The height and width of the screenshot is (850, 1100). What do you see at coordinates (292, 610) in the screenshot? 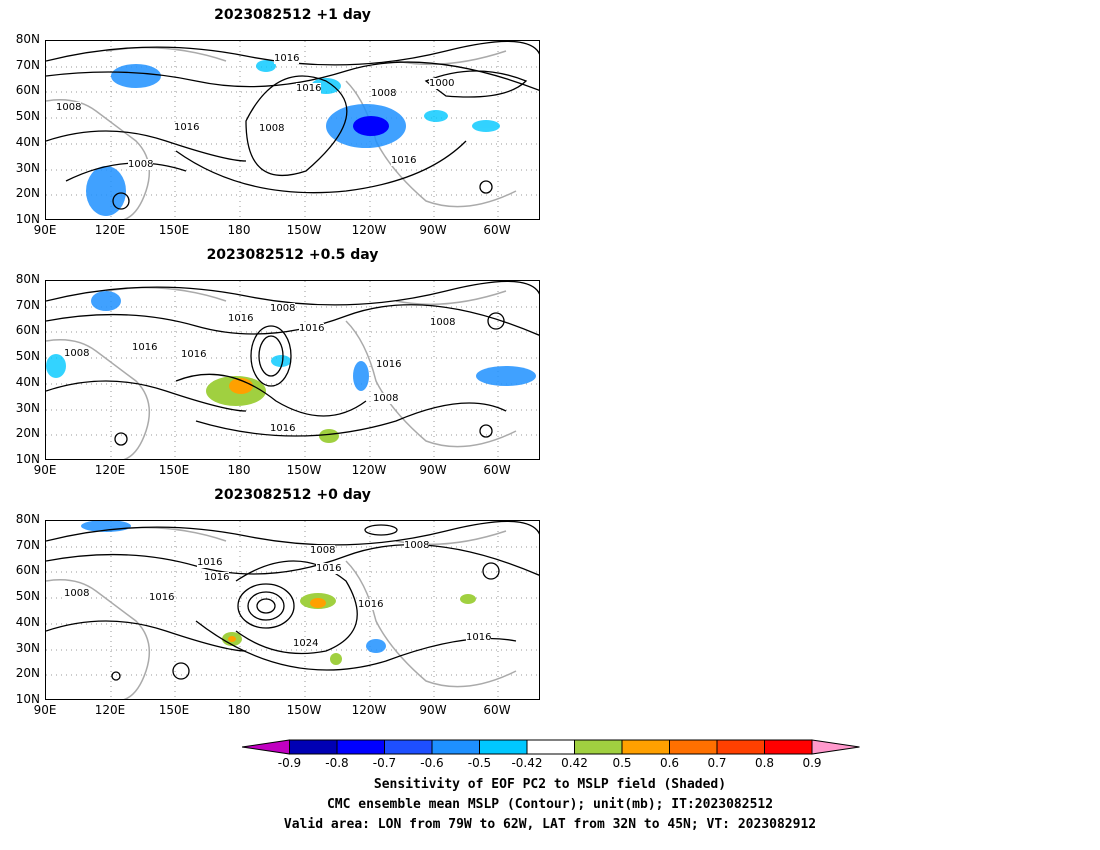
I see `map-panel-3-svg` at bounding box center [292, 610].